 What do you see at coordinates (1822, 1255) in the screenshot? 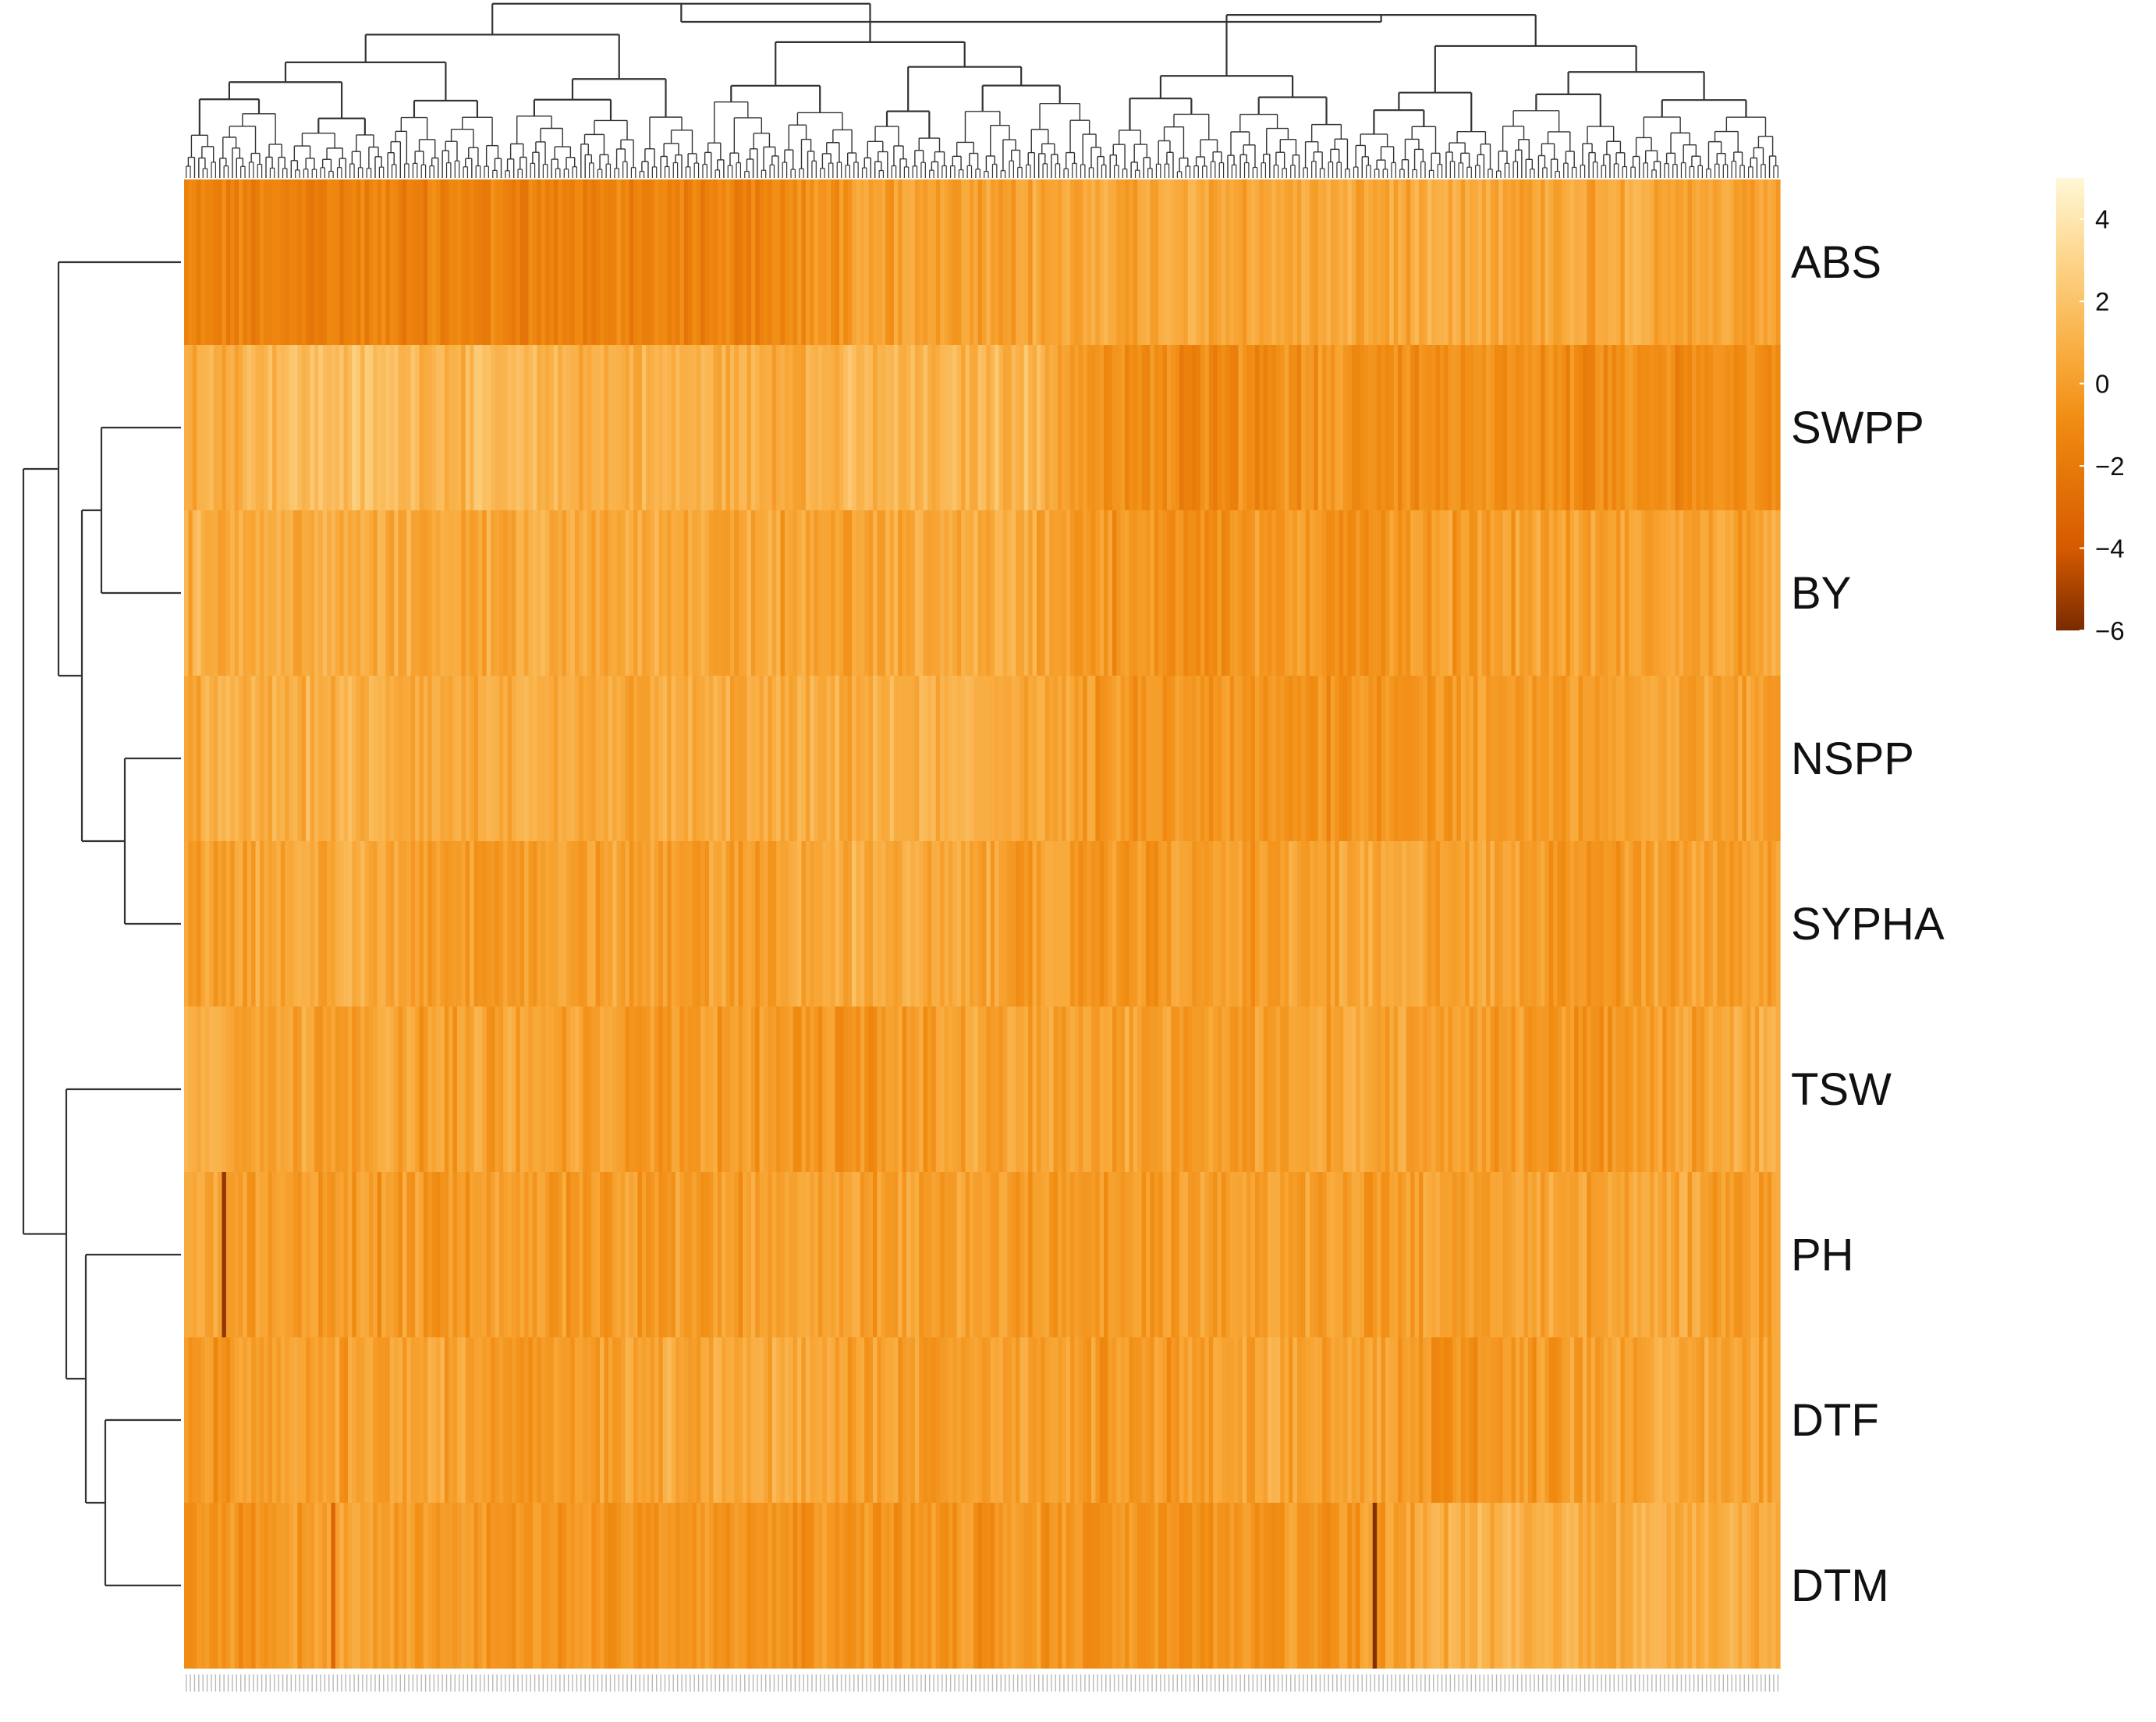
I see `row-label-ph: PH` at bounding box center [1822, 1255].